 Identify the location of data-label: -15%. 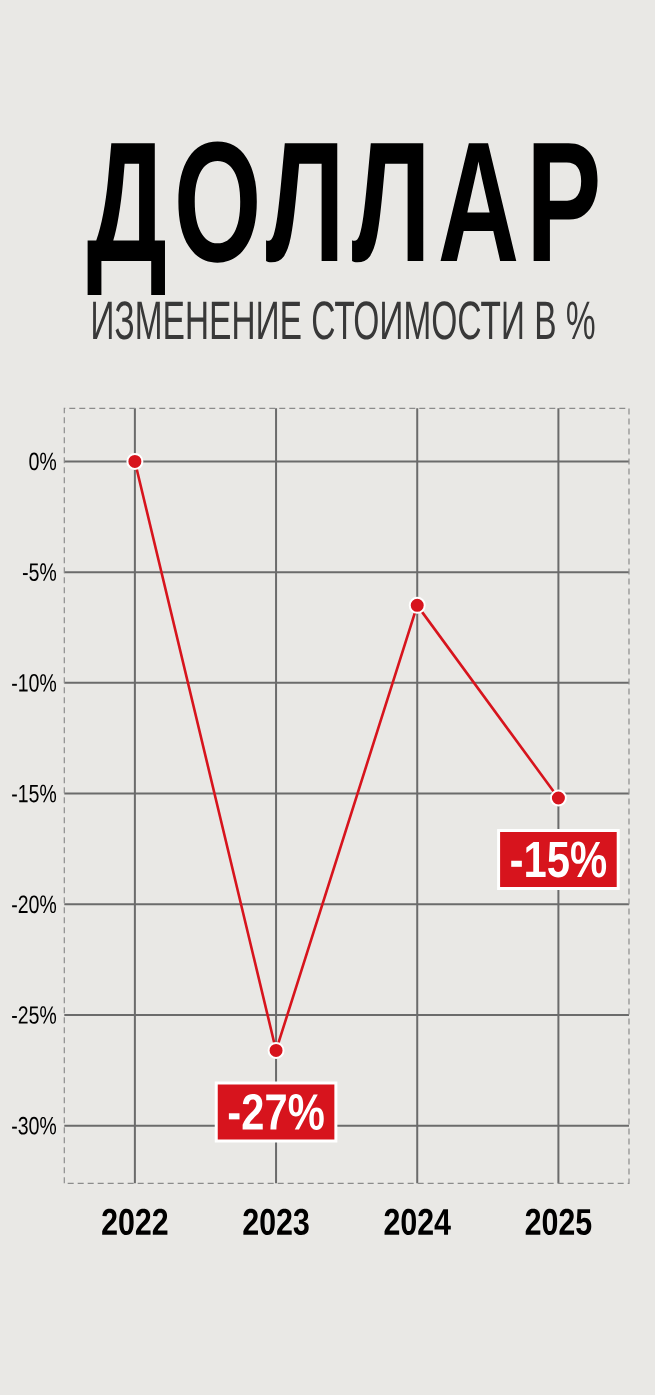
(559, 859).